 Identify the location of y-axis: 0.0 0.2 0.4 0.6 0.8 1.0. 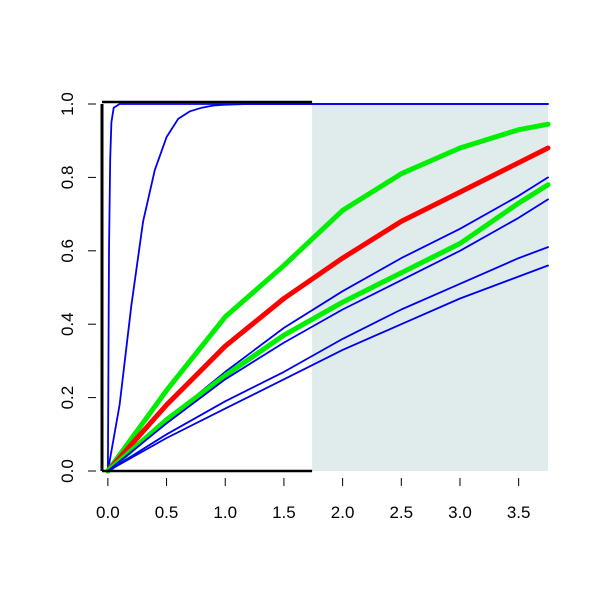
(77, 287).